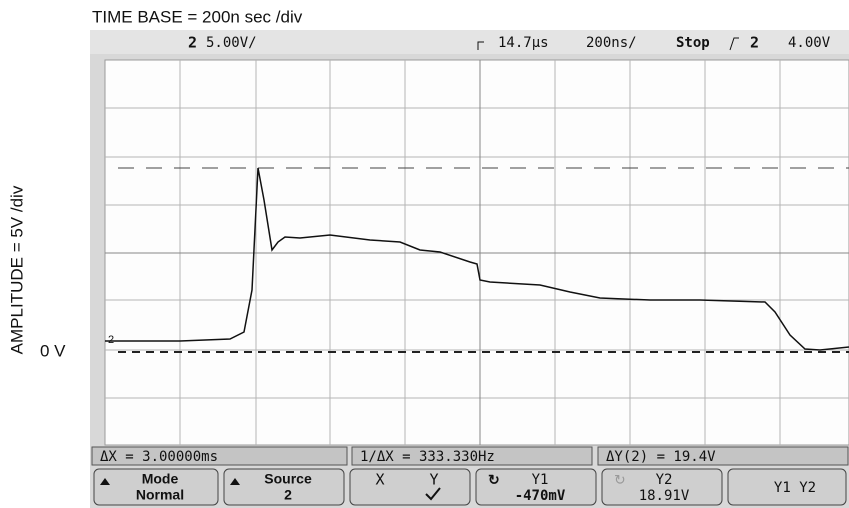 This screenshot has width=849, height=508. I want to click on status-bar, so click(469, 42).